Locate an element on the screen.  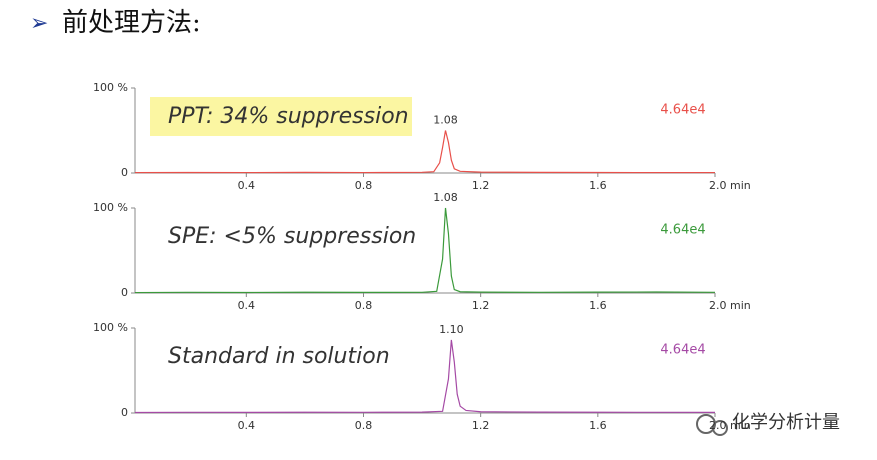
annotation: Standard in solution is located at coordinates (279, 356).